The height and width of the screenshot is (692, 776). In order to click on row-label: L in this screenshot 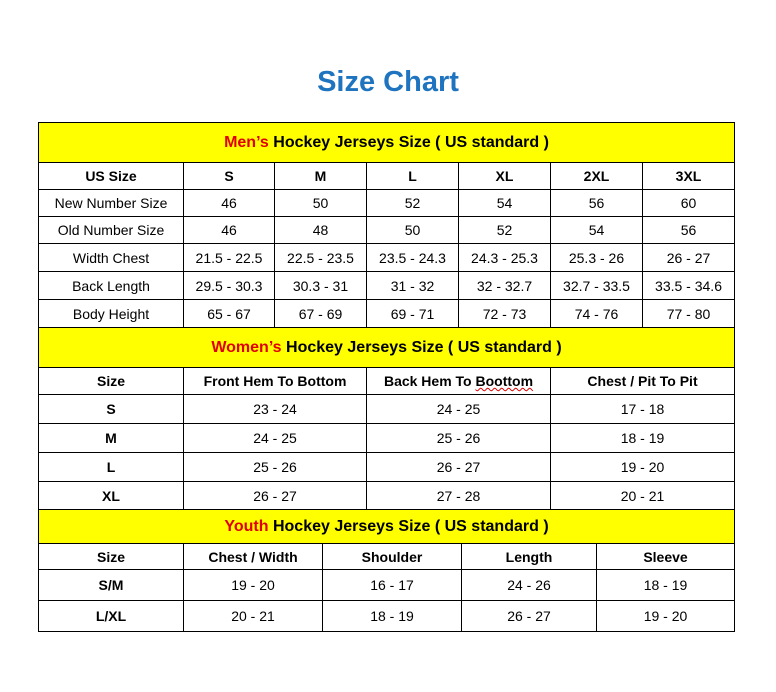, I will do `click(111, 467)`.